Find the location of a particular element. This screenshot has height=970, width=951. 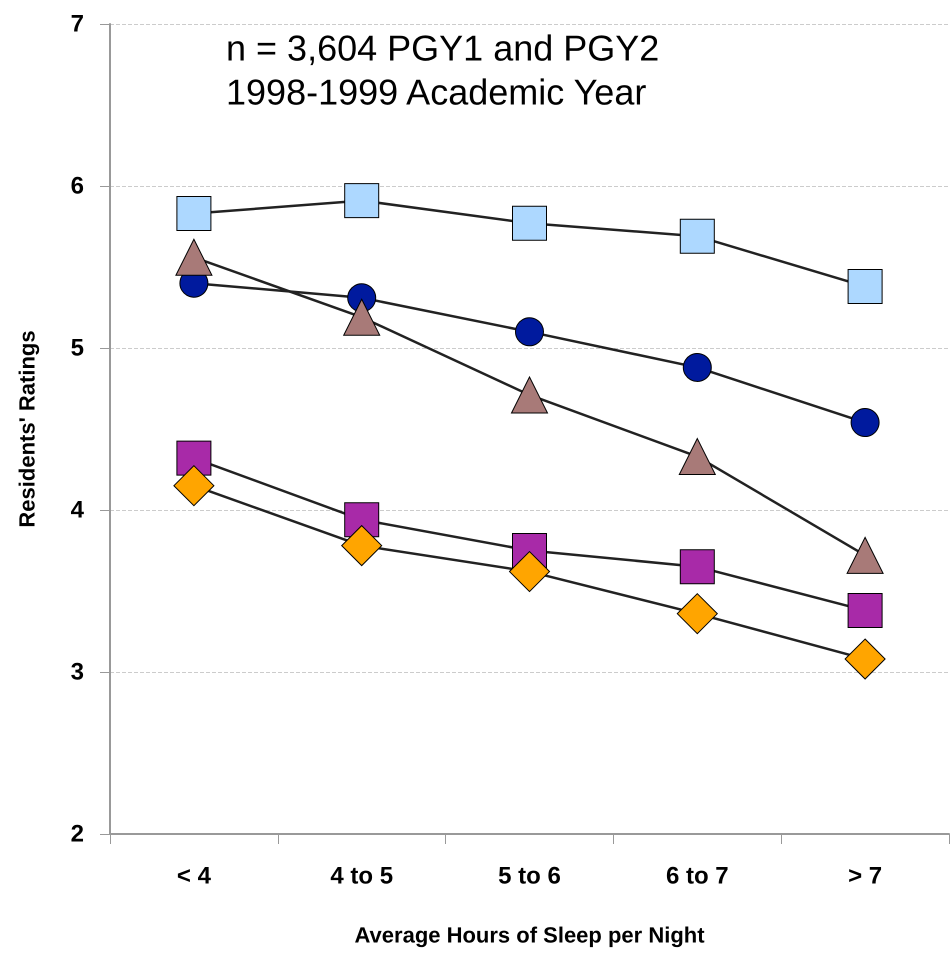

x-tick-label: > 7 is located at coordinates (865, 876).